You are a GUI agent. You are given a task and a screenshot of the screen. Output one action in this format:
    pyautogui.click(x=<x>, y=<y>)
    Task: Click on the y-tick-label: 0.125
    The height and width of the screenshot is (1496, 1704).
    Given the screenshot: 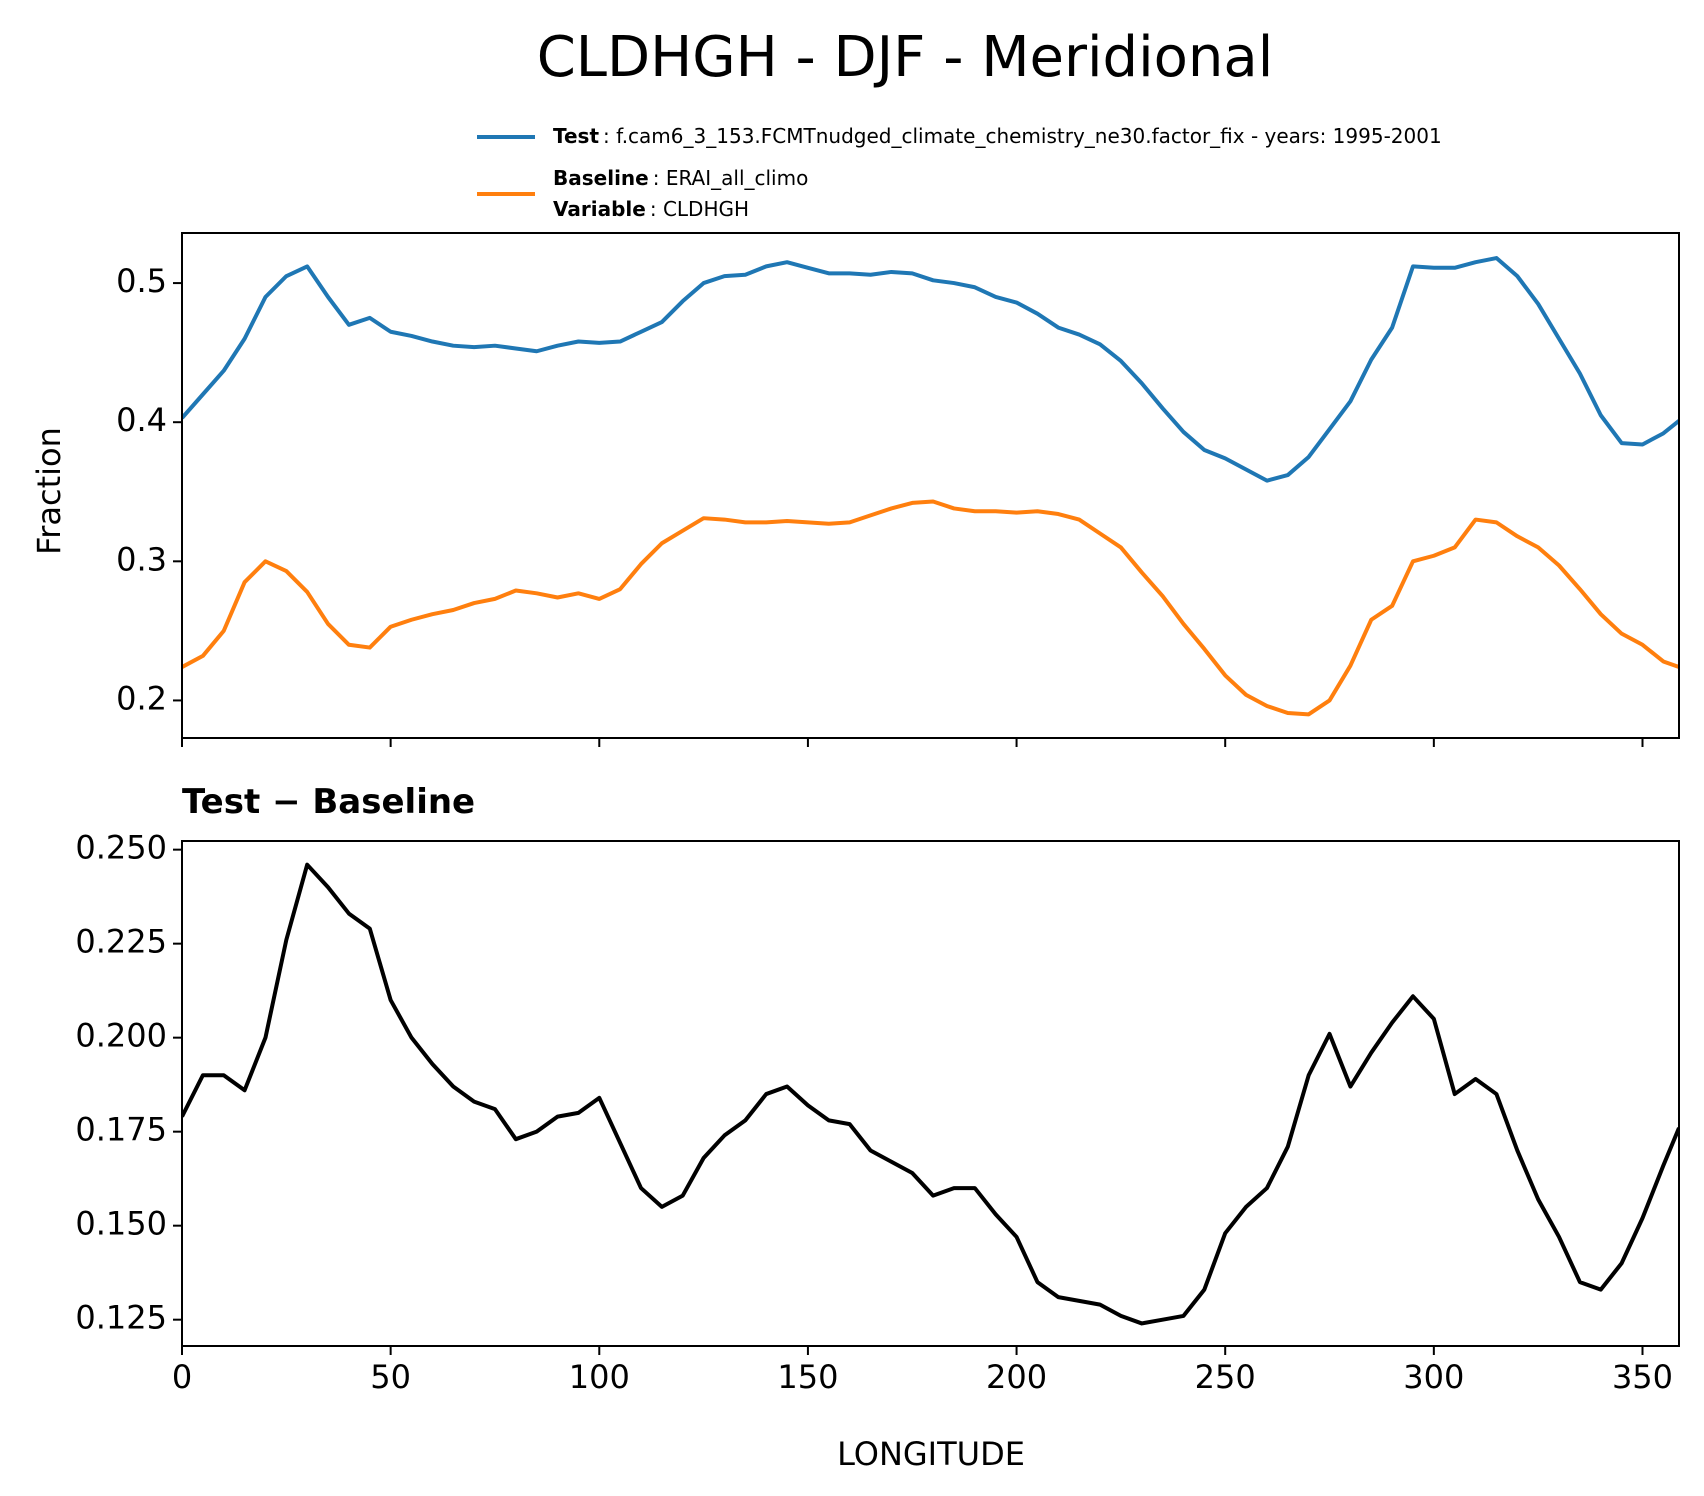 What is the action you would take?
    pyautogui.click(x=121, y=1318)
    